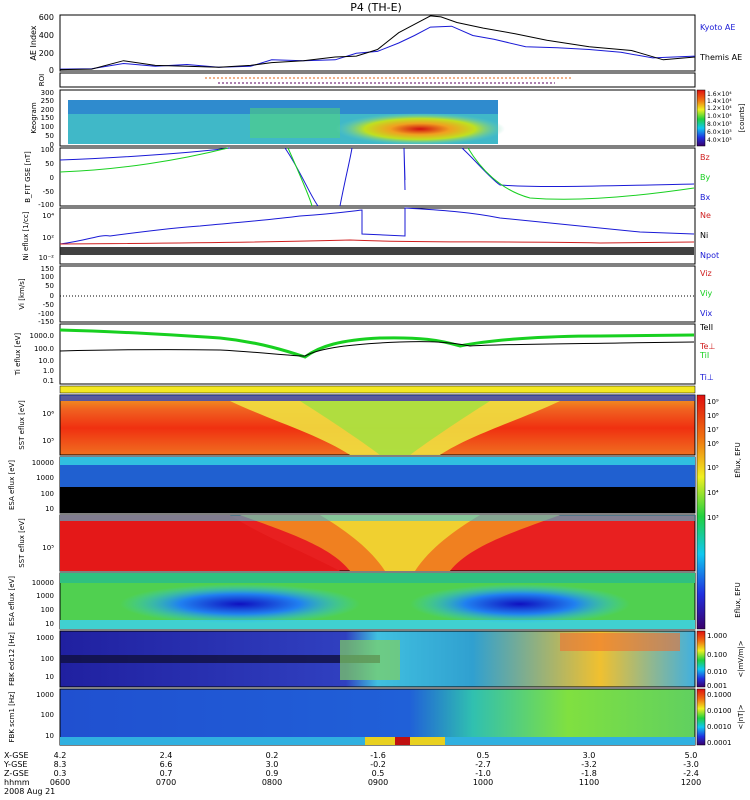 The width and height of the screenshot is (750, 800). What do you see at coordinates (52, 178) in the screenshot?
I see `b-ytick-0: 0` at bounding box center [52, 178].